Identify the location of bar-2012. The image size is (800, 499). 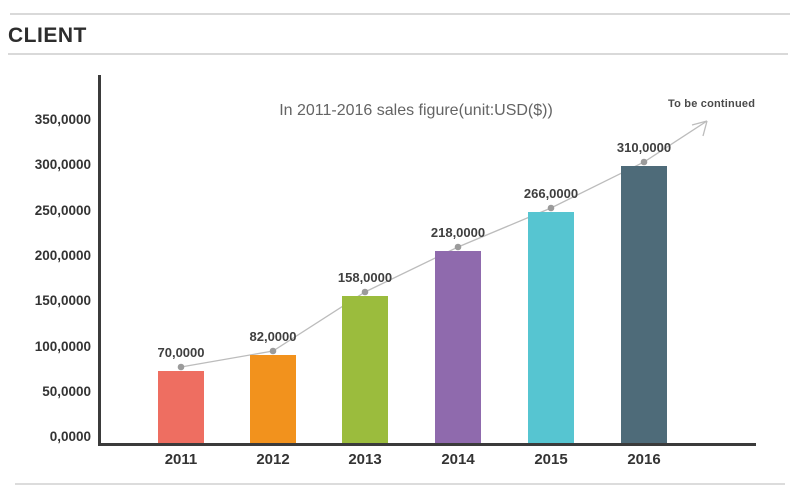
(273, 399).